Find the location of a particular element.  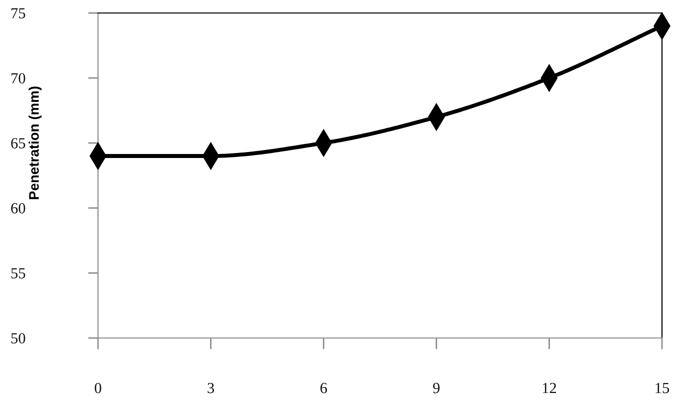

y-tick-label: 55 is located at coordinates (18, 273).